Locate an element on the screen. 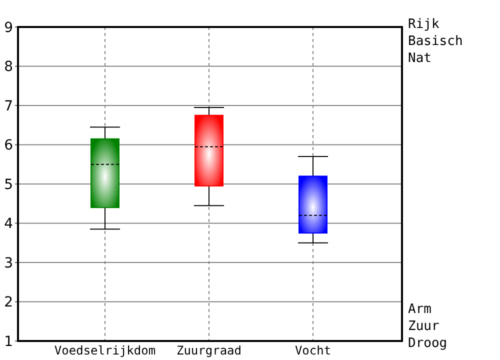 The width and height of the screenshot is (500, 360). y-tick-label: 2 is located at coordinates (8, 302).